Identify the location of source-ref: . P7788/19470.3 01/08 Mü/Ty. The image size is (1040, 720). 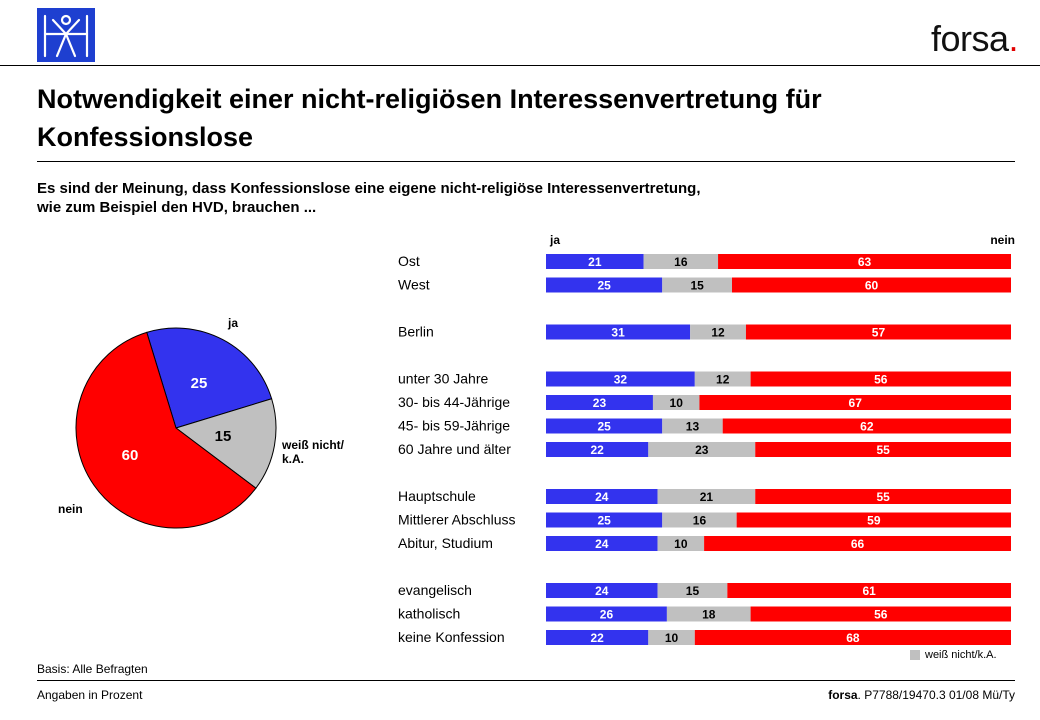
(936, 695).